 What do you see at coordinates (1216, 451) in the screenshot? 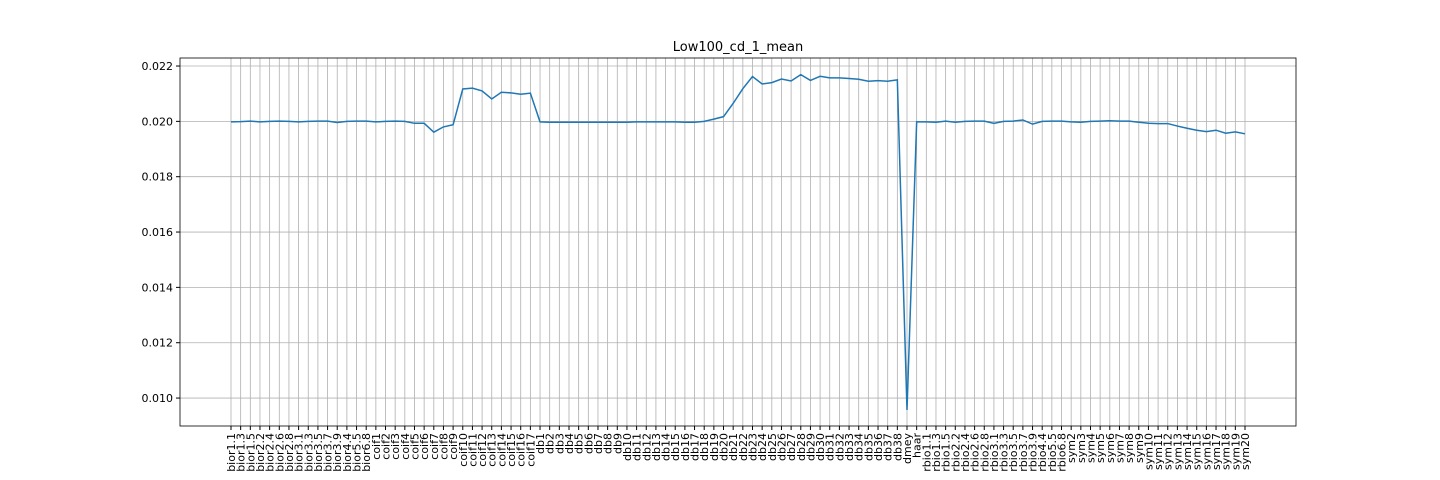
I see `x-tick-label: sym17` at bounding box center [1216, 451].